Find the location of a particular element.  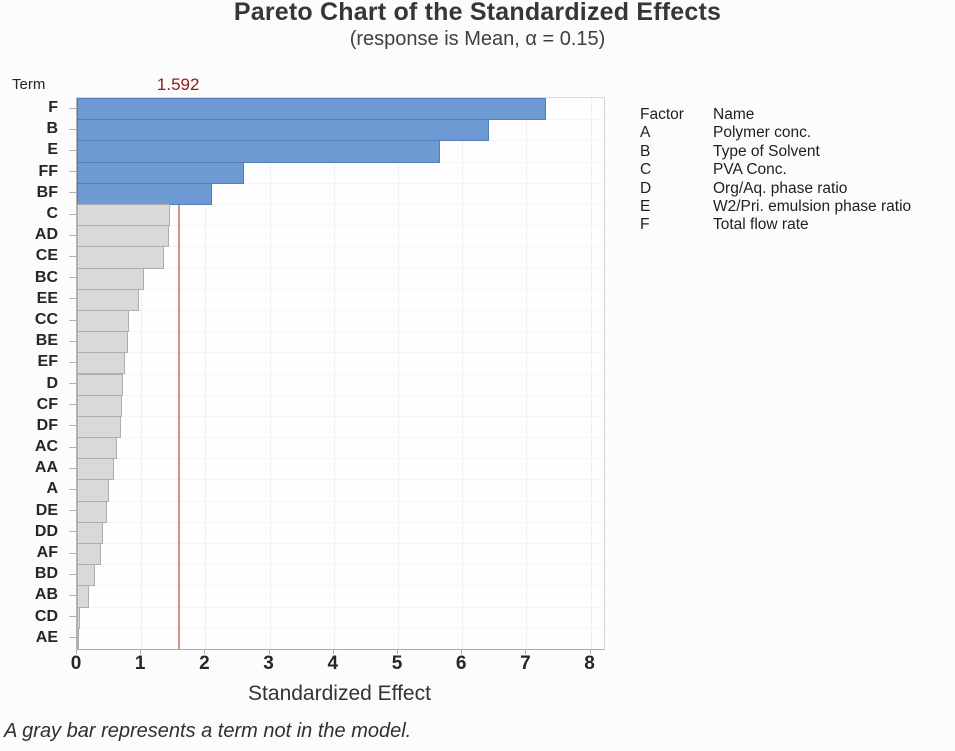

term-label-DD: DD is located at coordinates (46, 531).